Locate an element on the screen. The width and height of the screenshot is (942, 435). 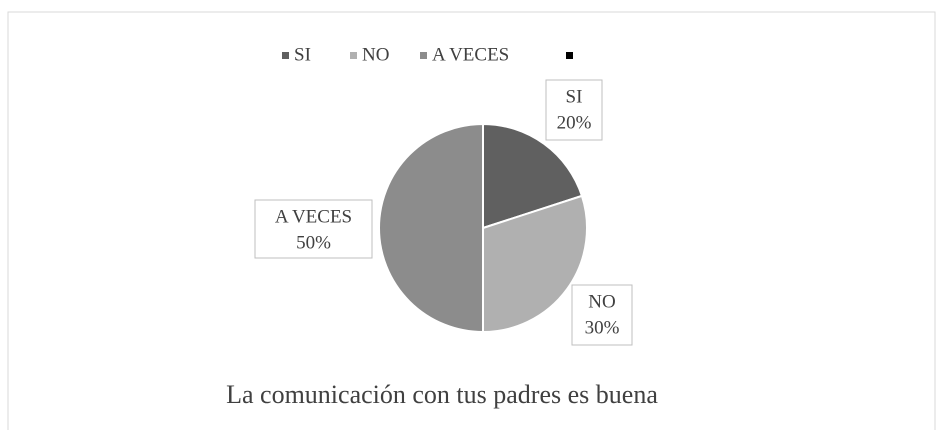
data-label-value: 30% is located at coordinates (602, 327).